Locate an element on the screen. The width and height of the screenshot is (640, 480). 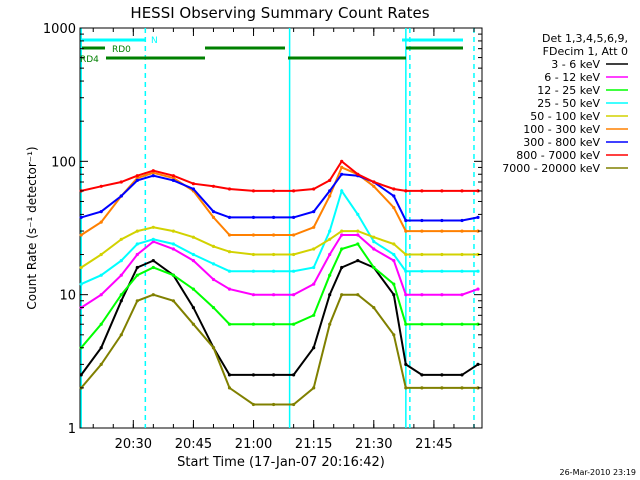
y-tick-label: 1000 is located at coordinates (59, 29).